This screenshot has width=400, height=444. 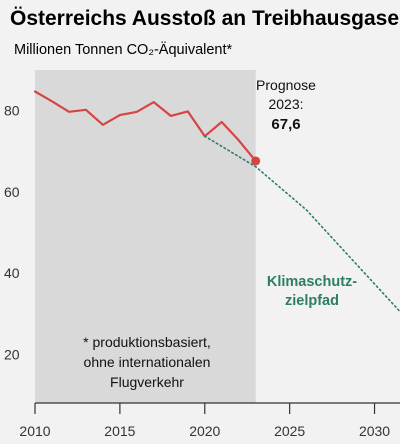 What do you see at coordinates (12, 273) in the screenshot?
I see `y-tick-label: 40` at bounding box center [12, 273].